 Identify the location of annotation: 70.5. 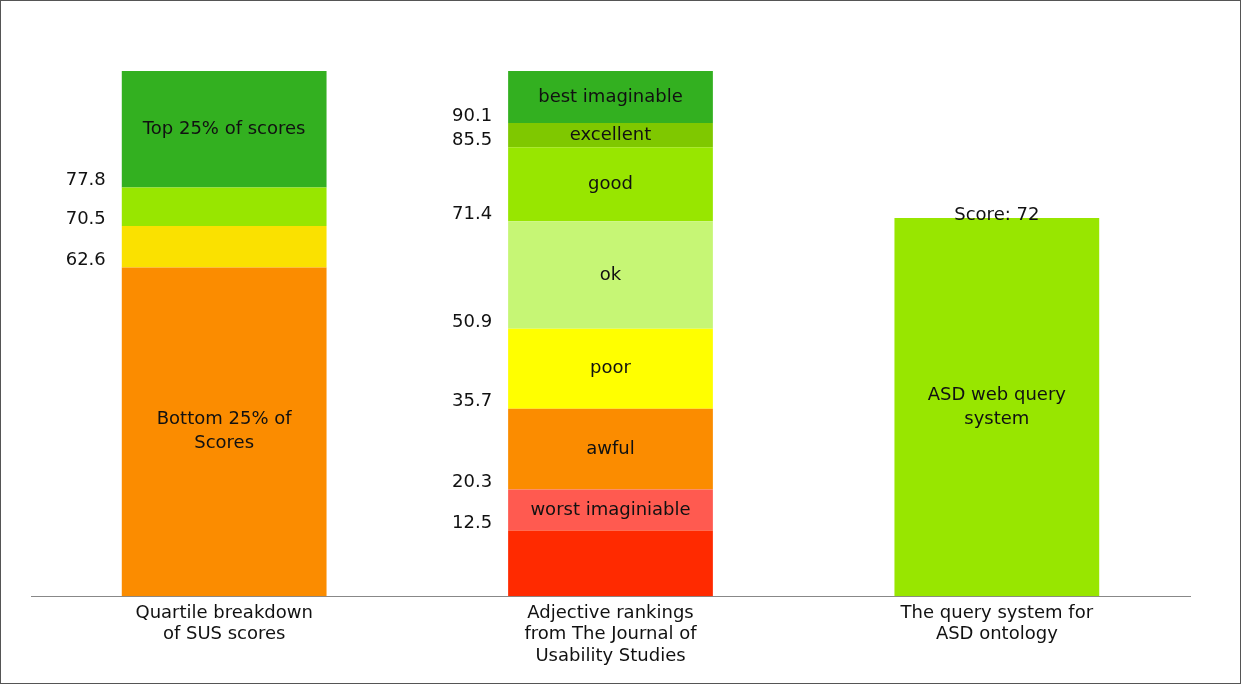
(85, 217).